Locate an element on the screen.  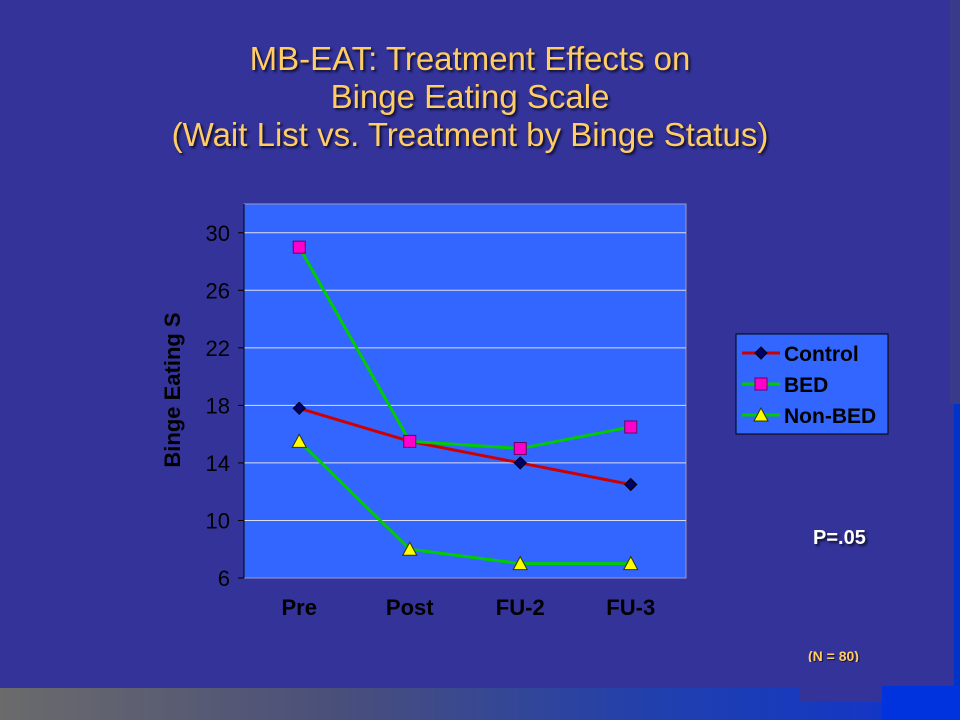
legend: Control BED Non-BED is located at coordinates (812, 384).